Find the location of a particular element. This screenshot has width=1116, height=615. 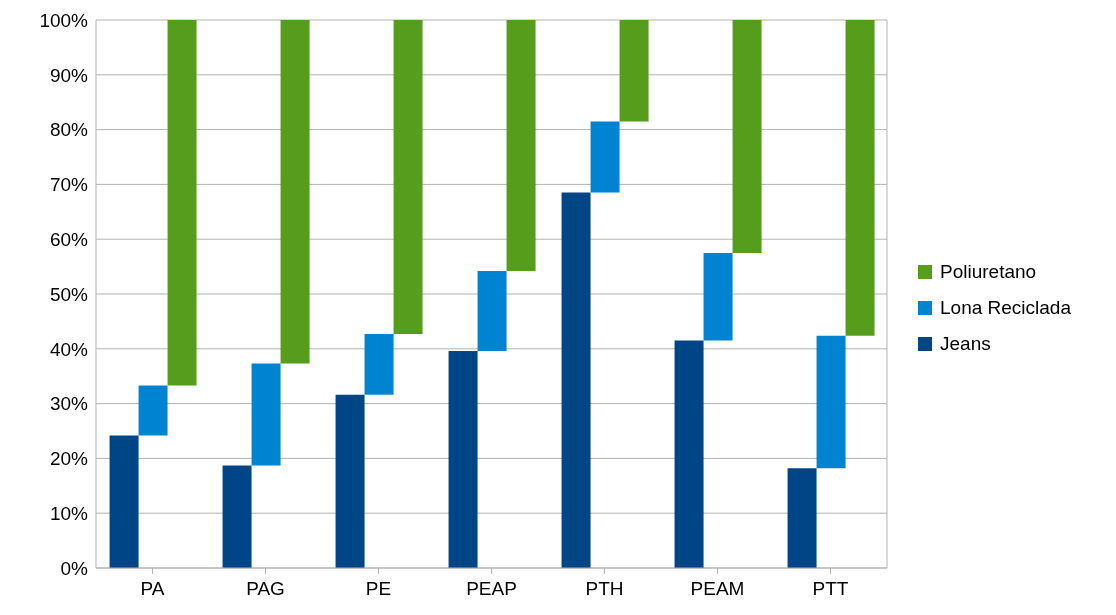

x-tick-label: PAG is located at coordinates (265, 589).